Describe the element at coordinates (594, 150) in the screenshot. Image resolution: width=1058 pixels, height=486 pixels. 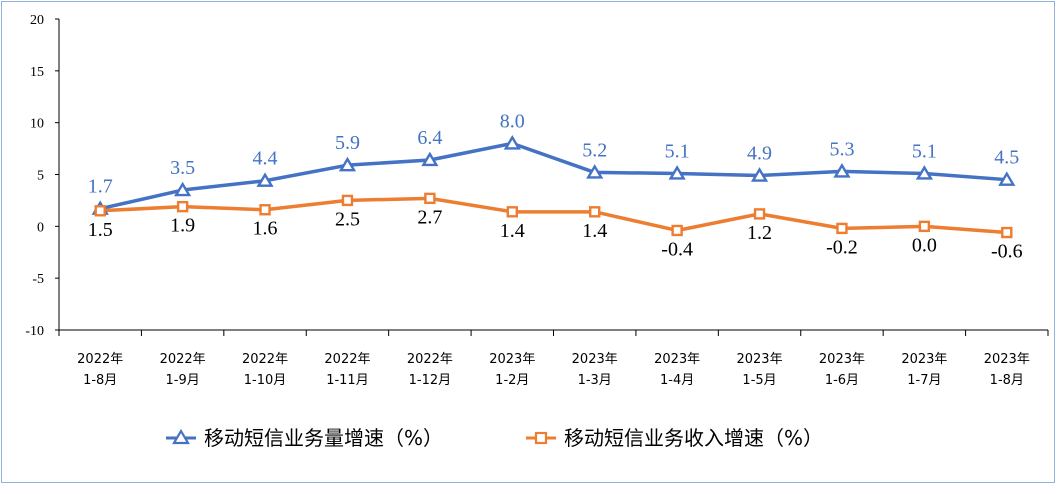
I see `volume-data-label: 5.2` at that location.